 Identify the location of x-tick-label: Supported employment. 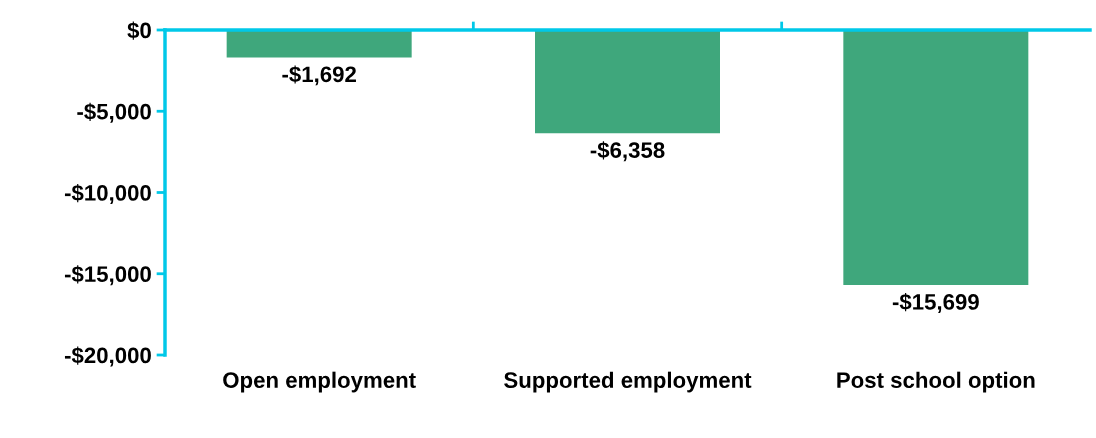
(628, 382).